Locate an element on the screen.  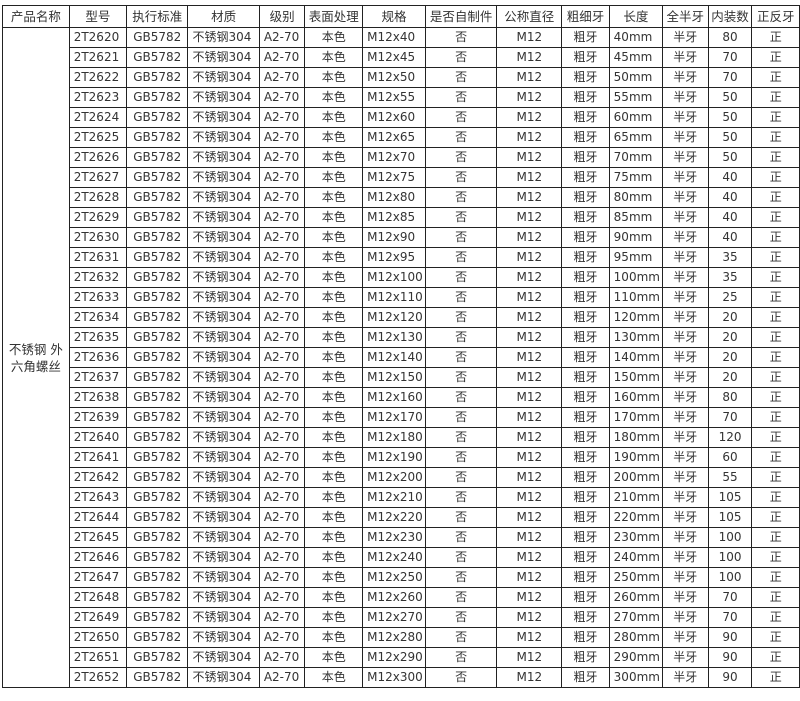
cell-spec: M12x100 is located at coordinates (394, 277).